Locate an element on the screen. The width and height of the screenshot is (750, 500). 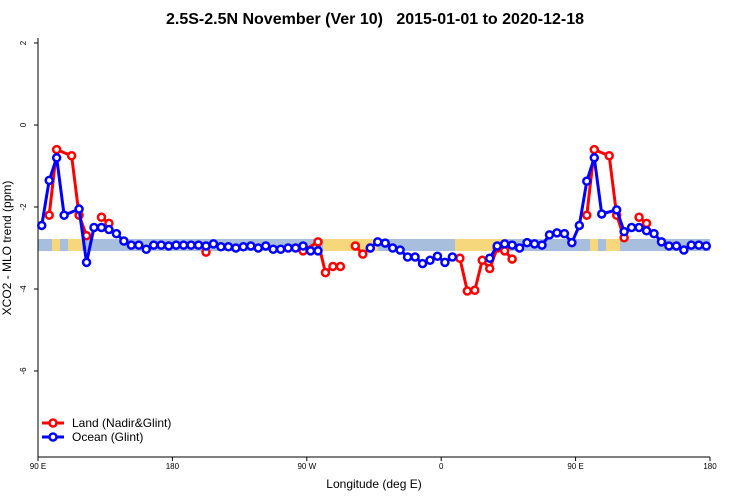
y-tick-label: -2 is located at coordinates (23, 207).